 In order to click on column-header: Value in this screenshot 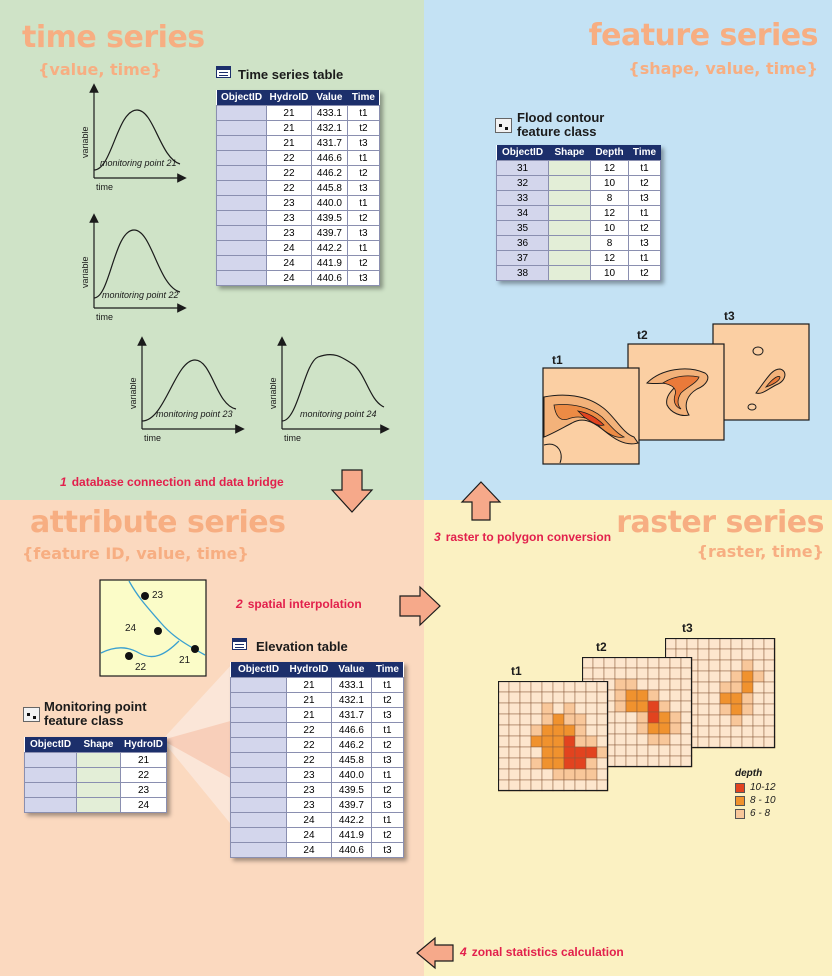, I will do `click(329, 98)`.